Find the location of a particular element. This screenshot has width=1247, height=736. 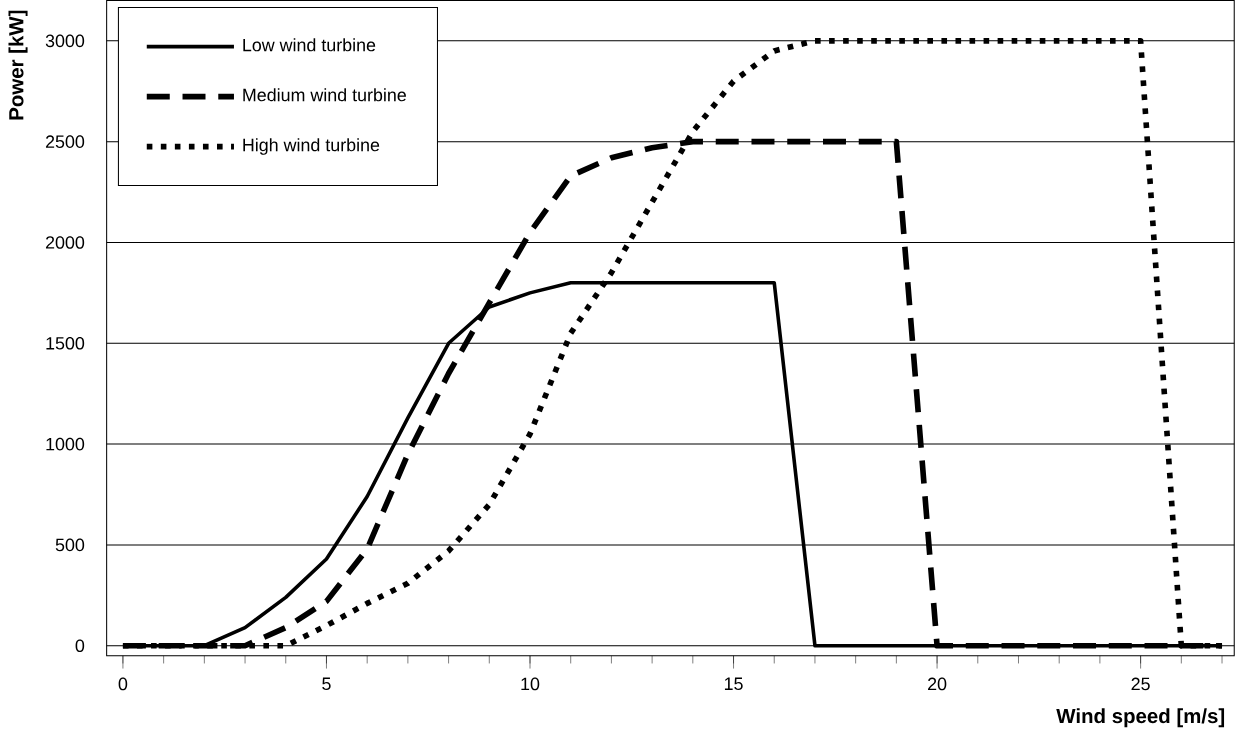

y-tick-label: 500 is located at coordinates (70, 545).